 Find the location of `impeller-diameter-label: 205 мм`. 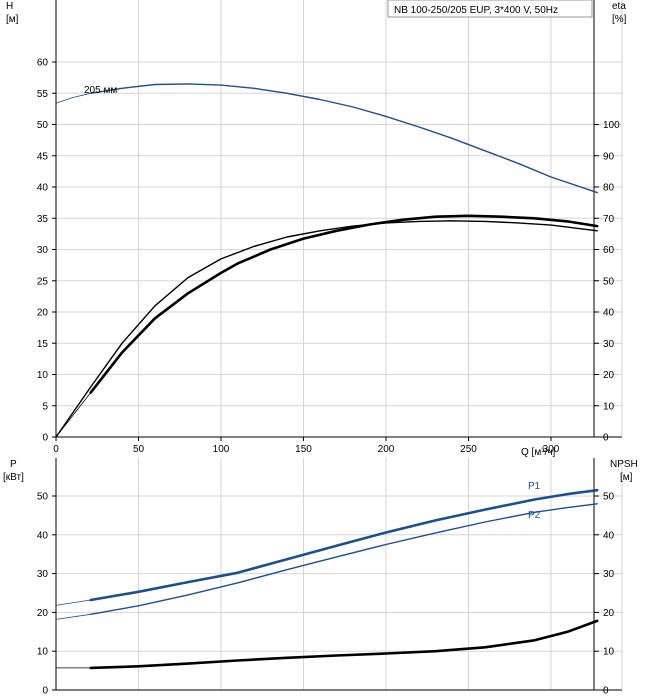

impeller-diameter-label: 205 мм is located at coordinates (100, 90).